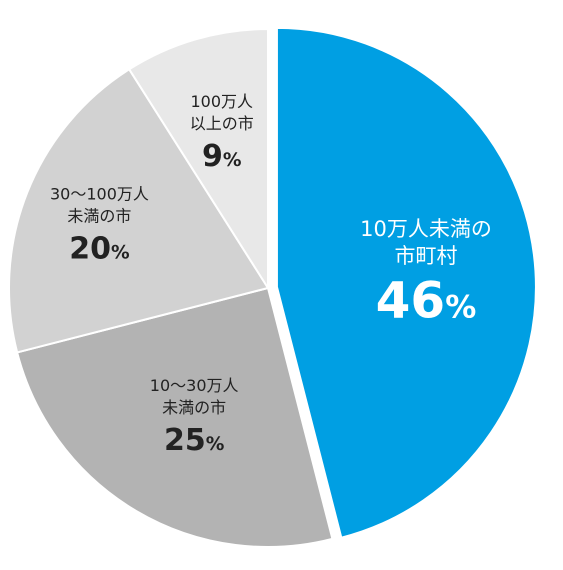 The image size is (563, 570). Describe the element at coordinates (221, 101) in the screenshot. I see `slice-label: 100万人` at that location.